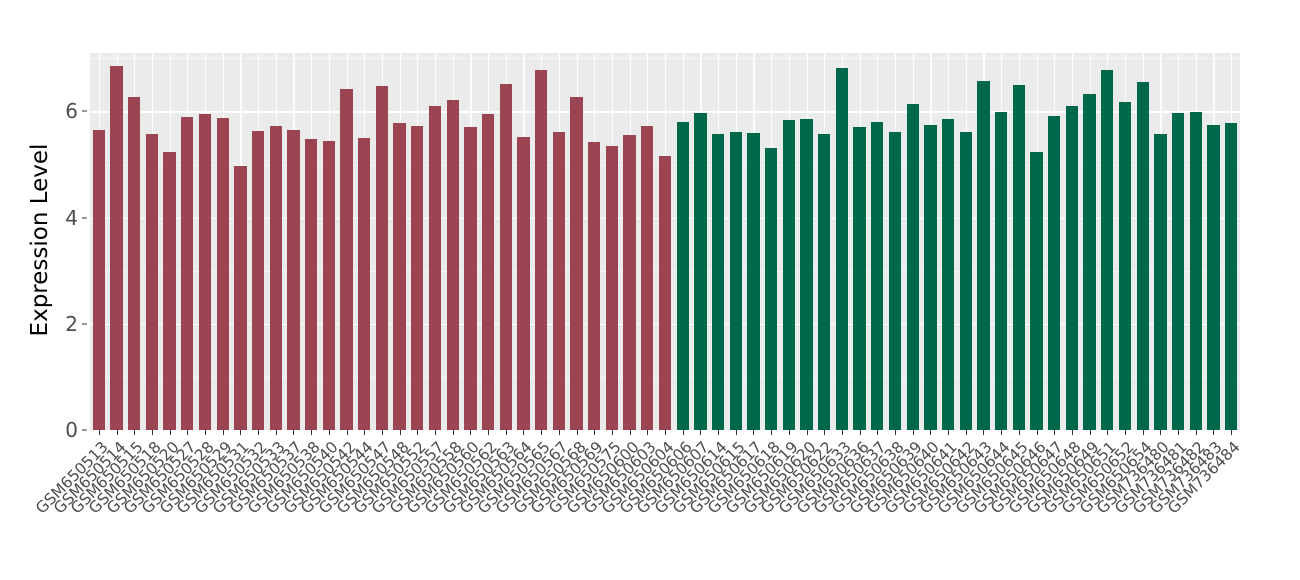  I want to click on y-axis-title: Expression Level, so click(40, 240).